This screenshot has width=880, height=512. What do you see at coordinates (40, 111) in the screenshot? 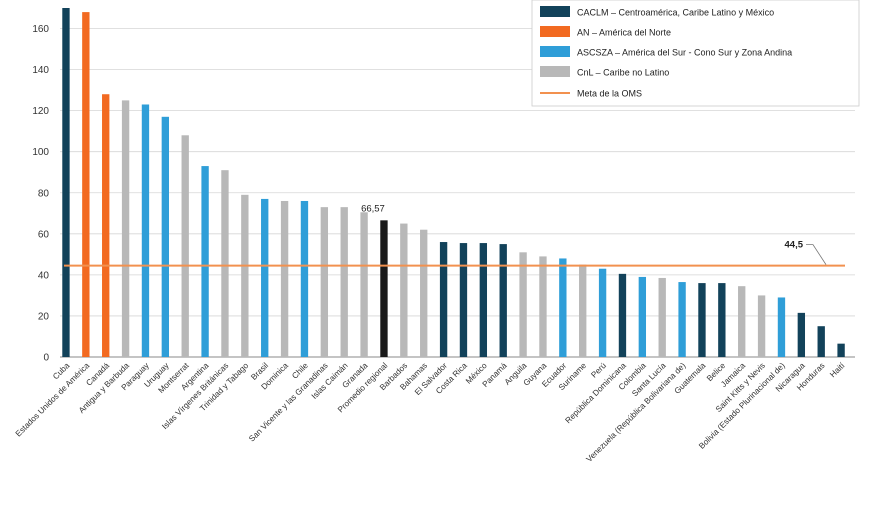
I see `y-tick-label: 120` at bounding box center [40, 111].